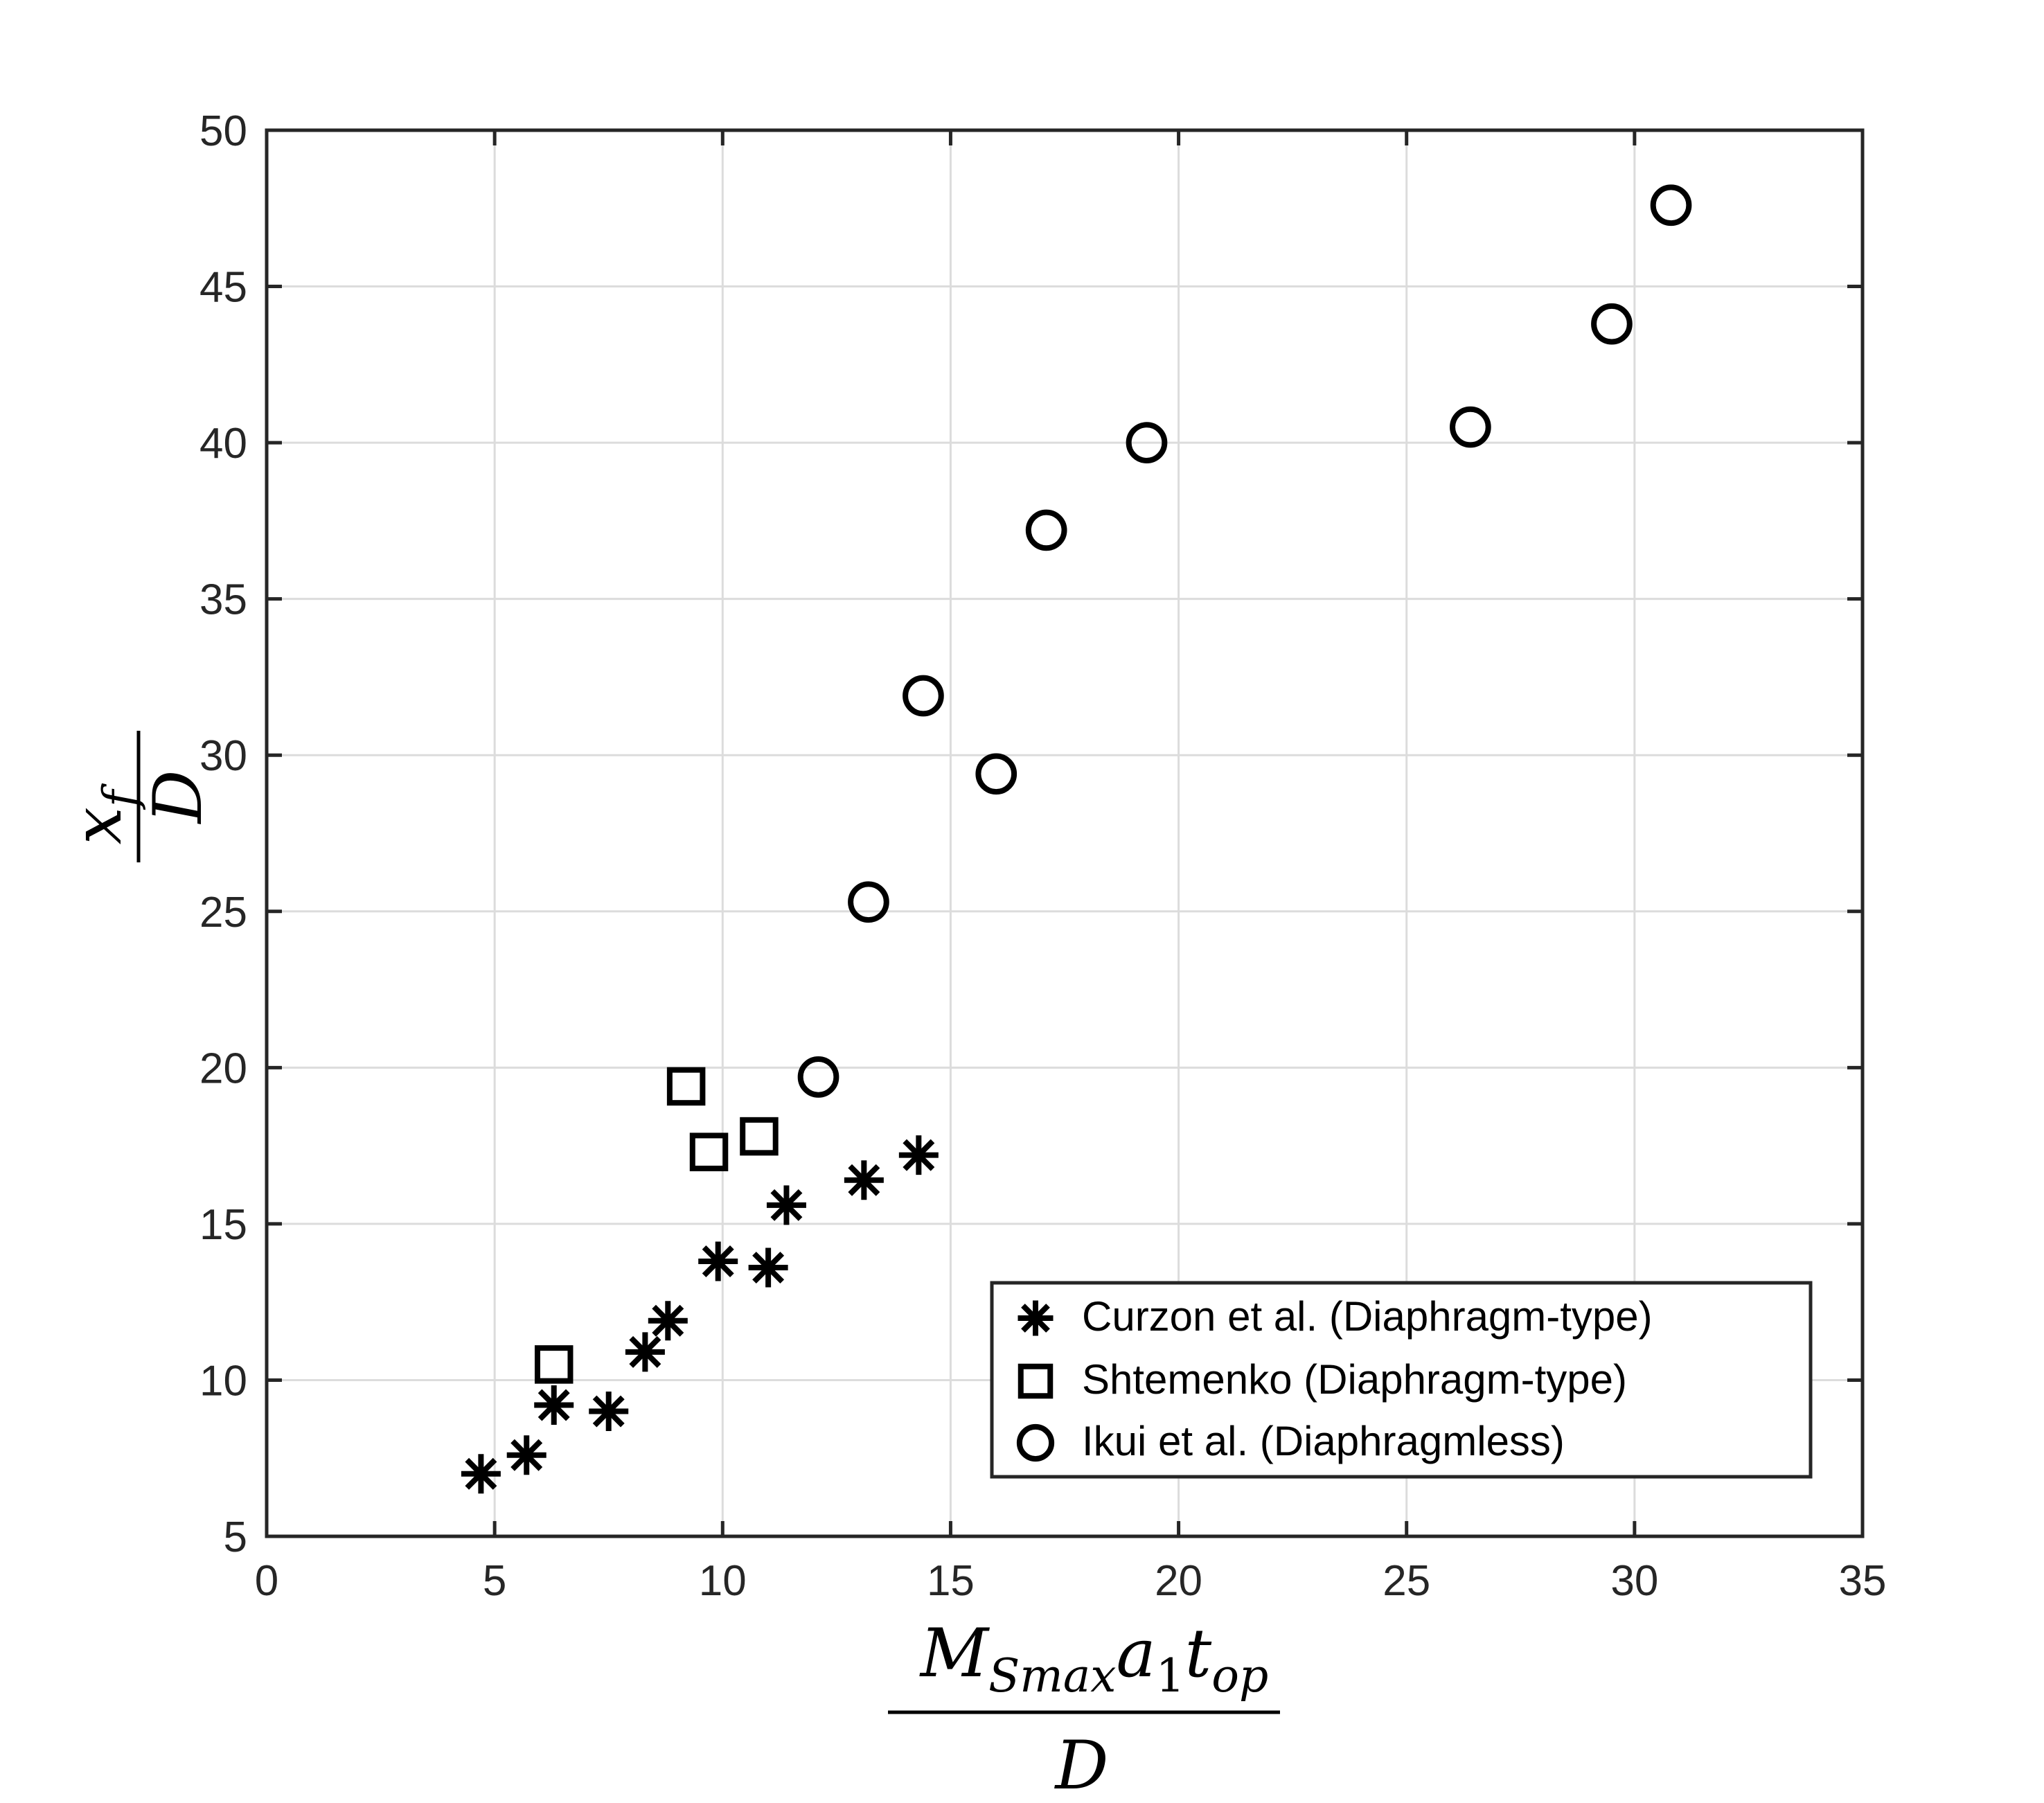 This screenshot has width=2044, height=1803. Describe the element at coordinates (223, 1225) in the screenshot. I see `y-tick-label: 15` at that location.